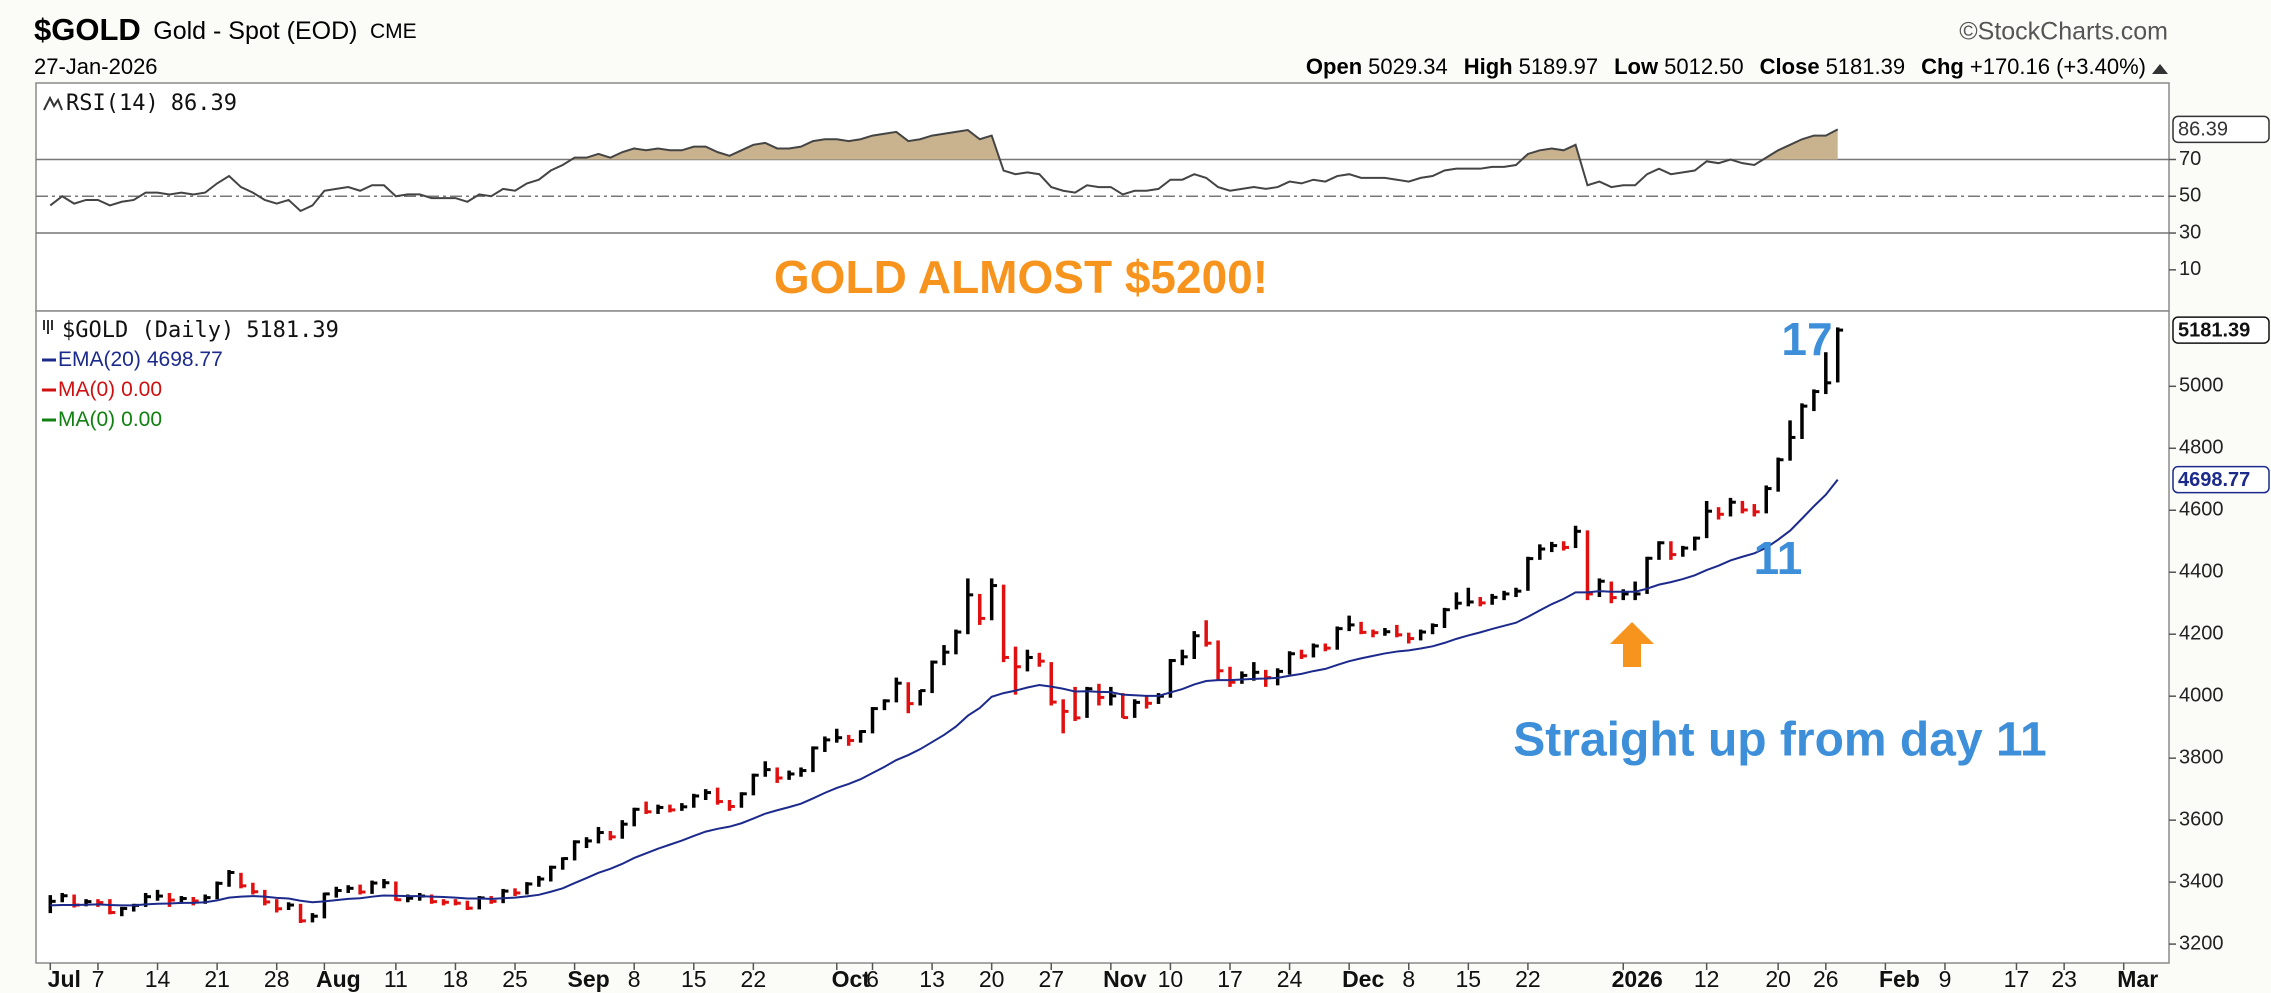 The image size is (2271, 993). I want to click on x-tick-label: Aug, so click(338, 979).